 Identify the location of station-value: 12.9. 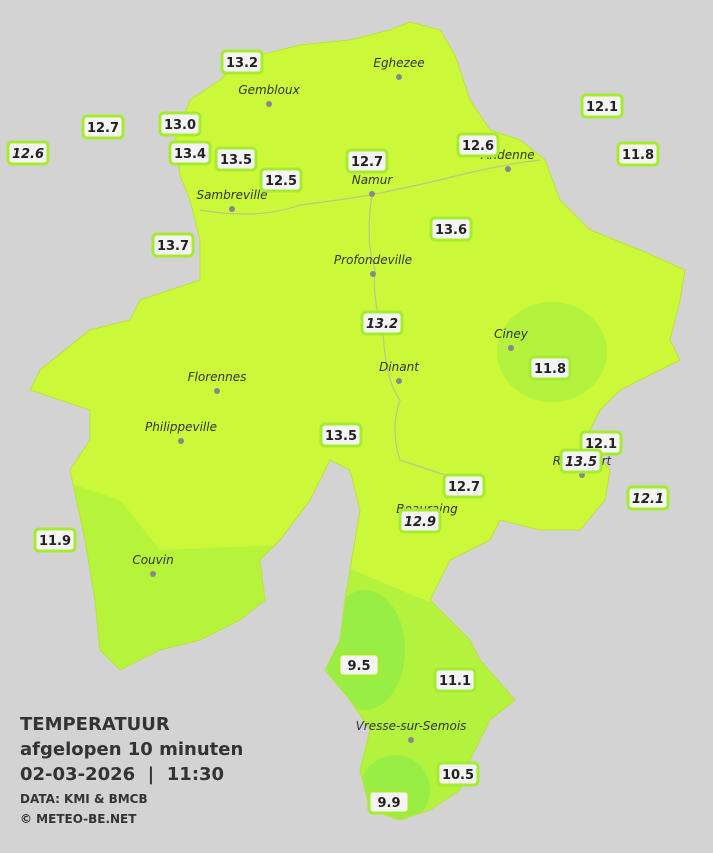
(420, 522).